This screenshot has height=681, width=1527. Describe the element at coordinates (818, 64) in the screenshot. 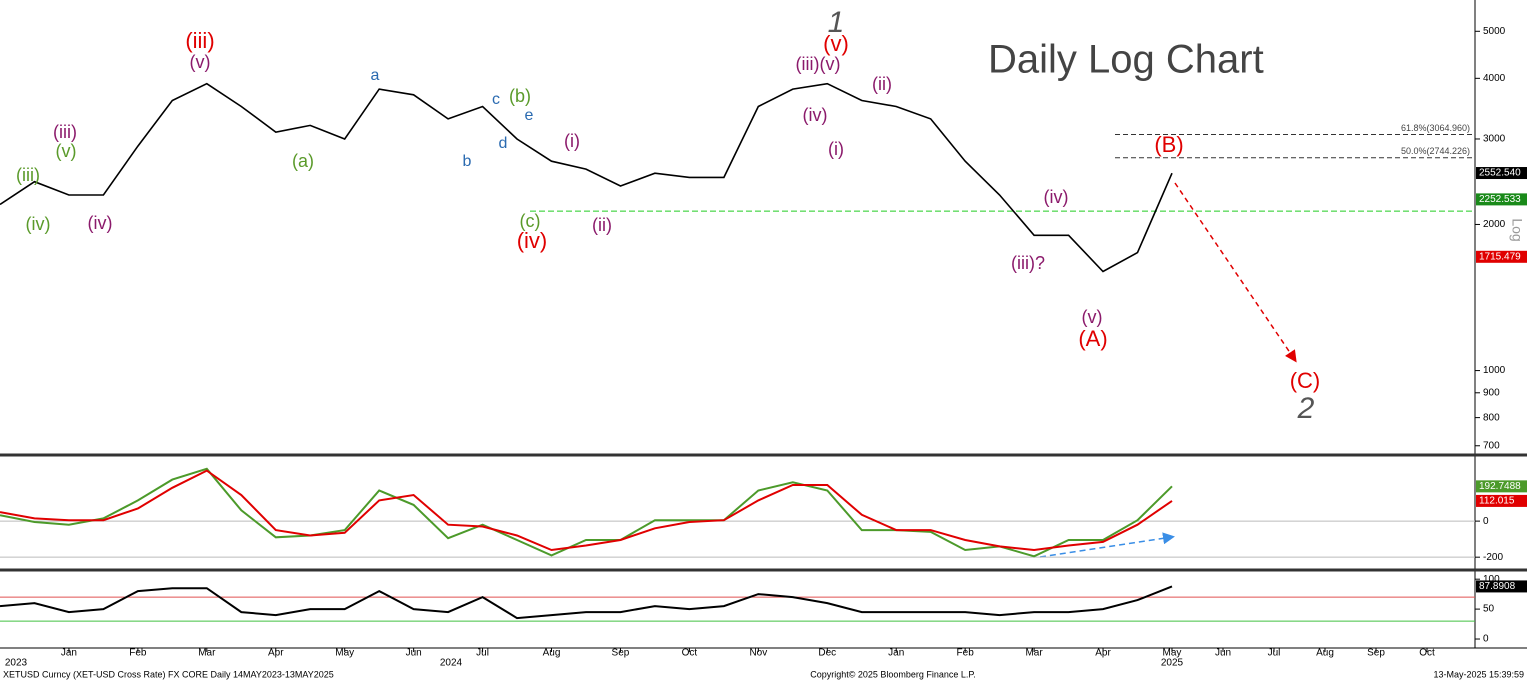

I see `wave-label: (iii)(v)` at that location.